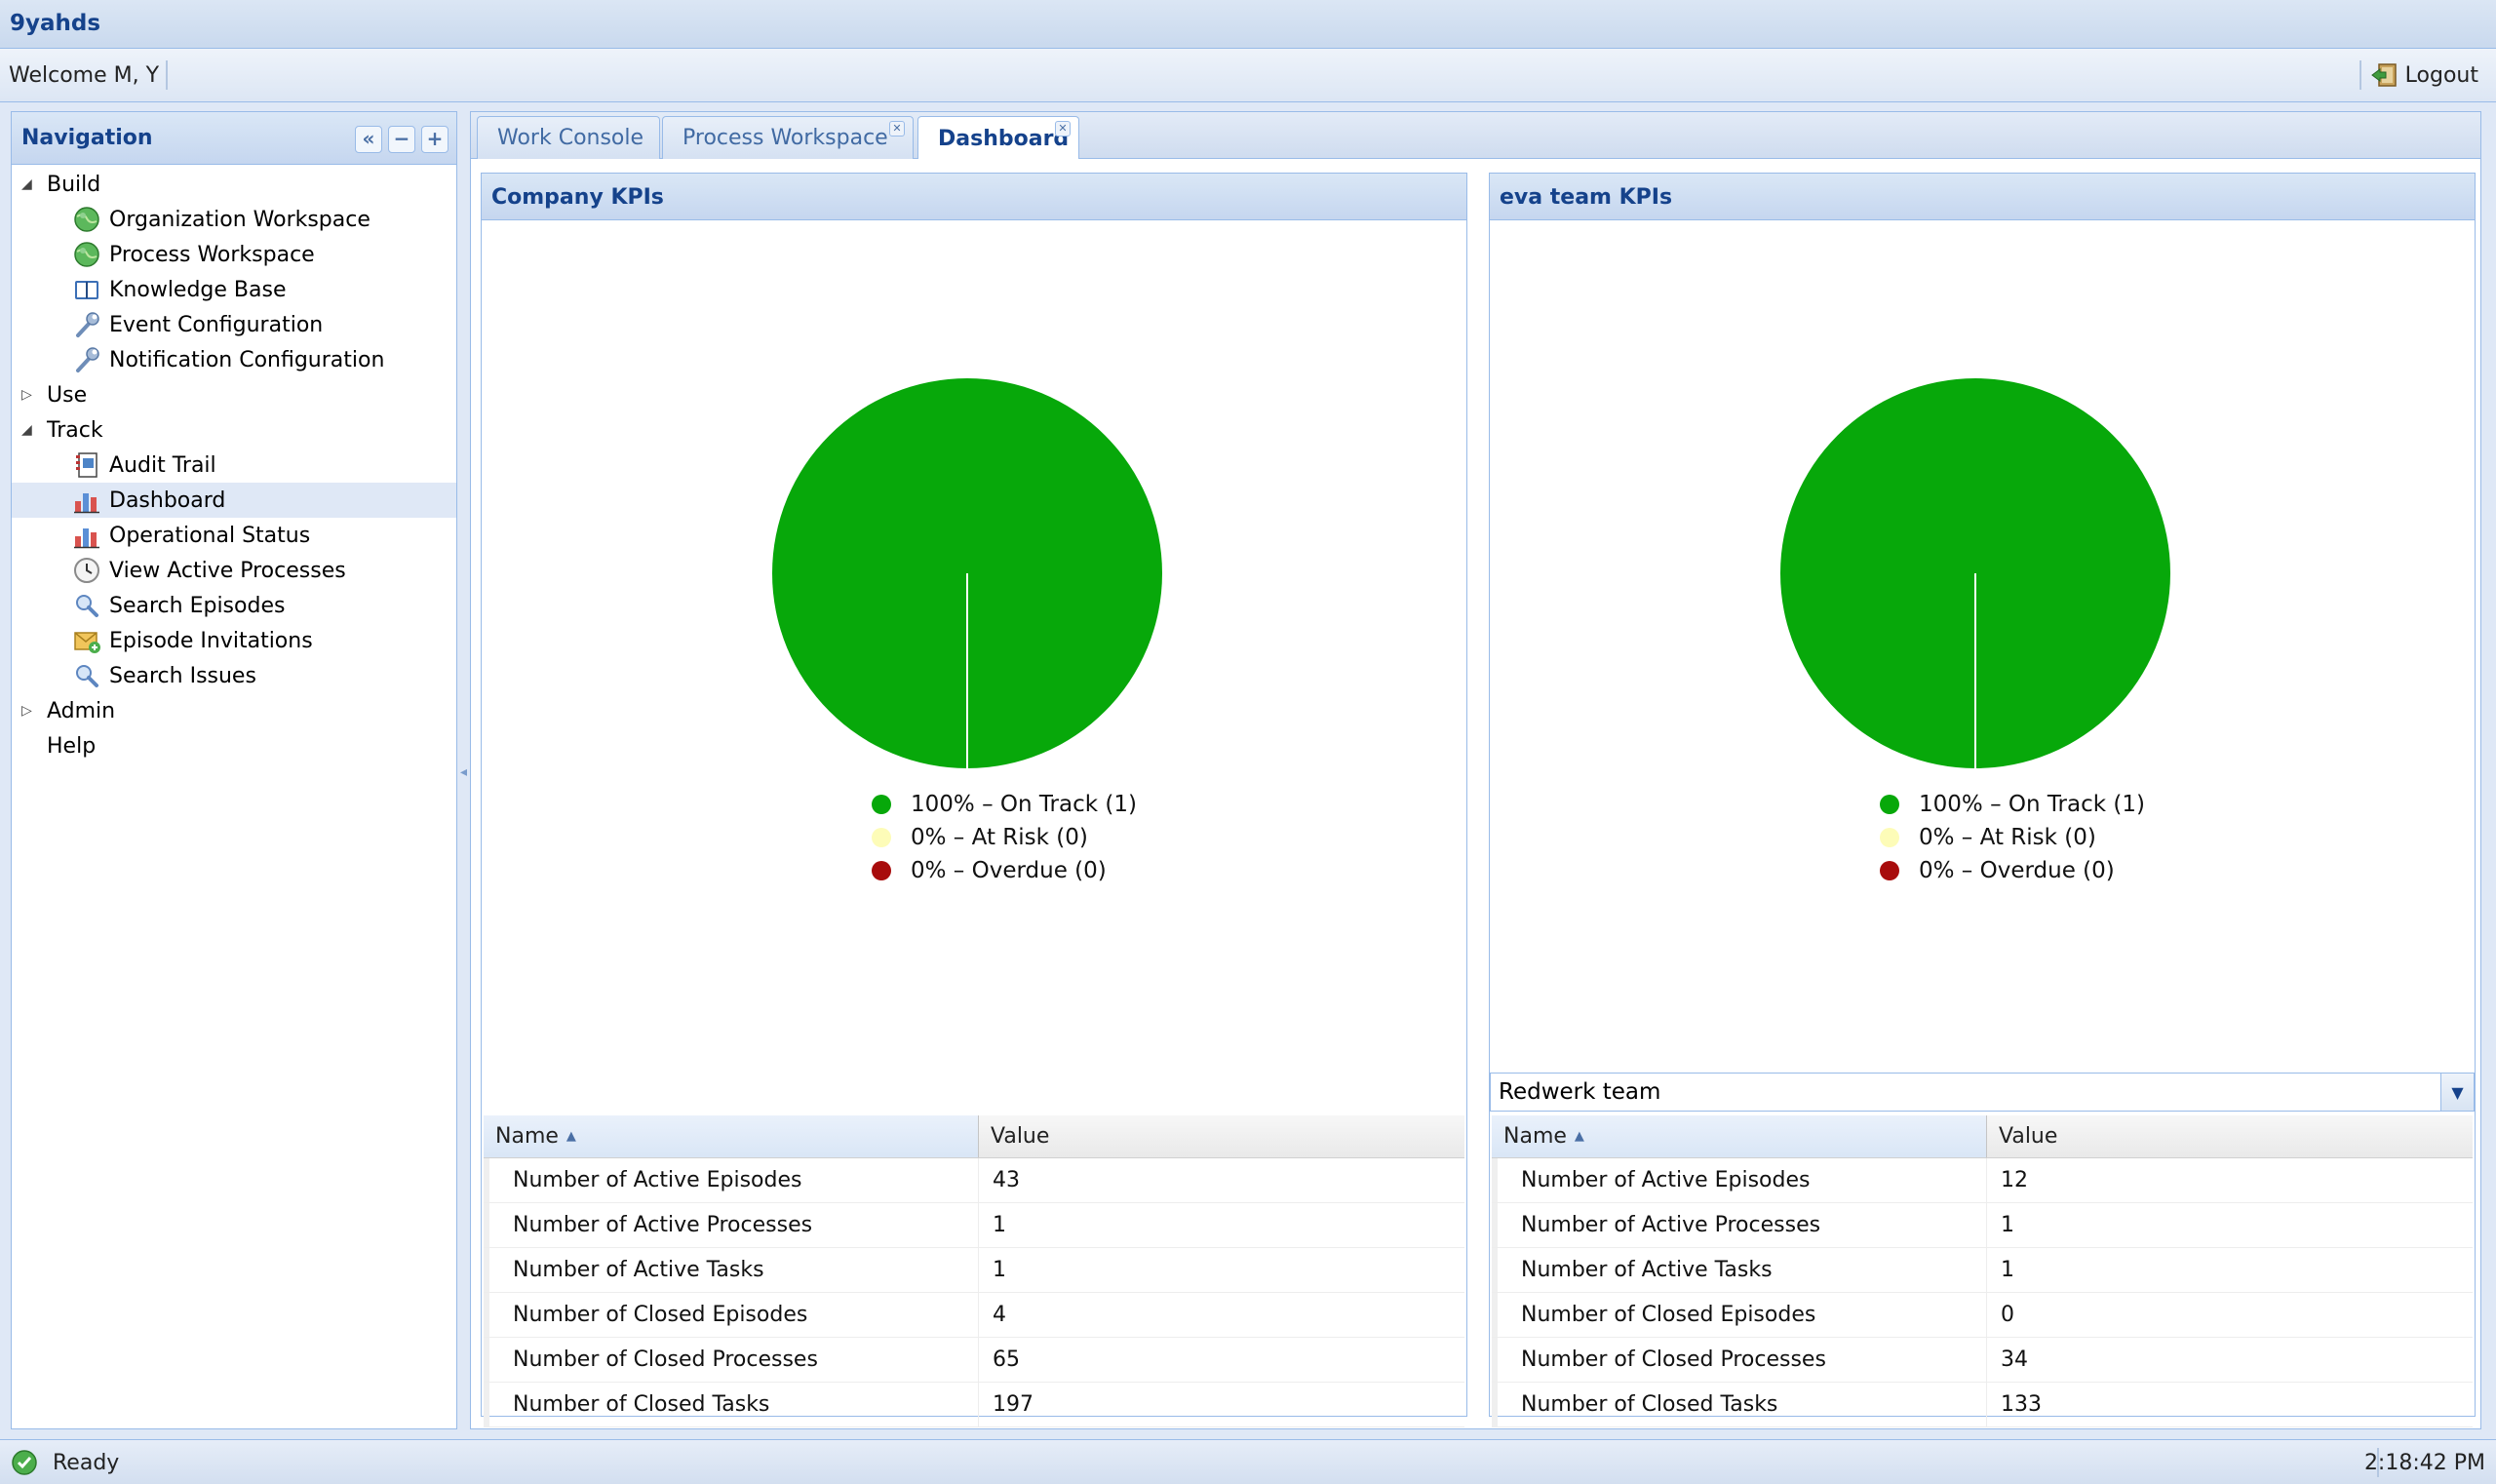  Describe the element at coordinates (785, 138) in the screenshot. I see `tab-label: Process Workspace` at that location.